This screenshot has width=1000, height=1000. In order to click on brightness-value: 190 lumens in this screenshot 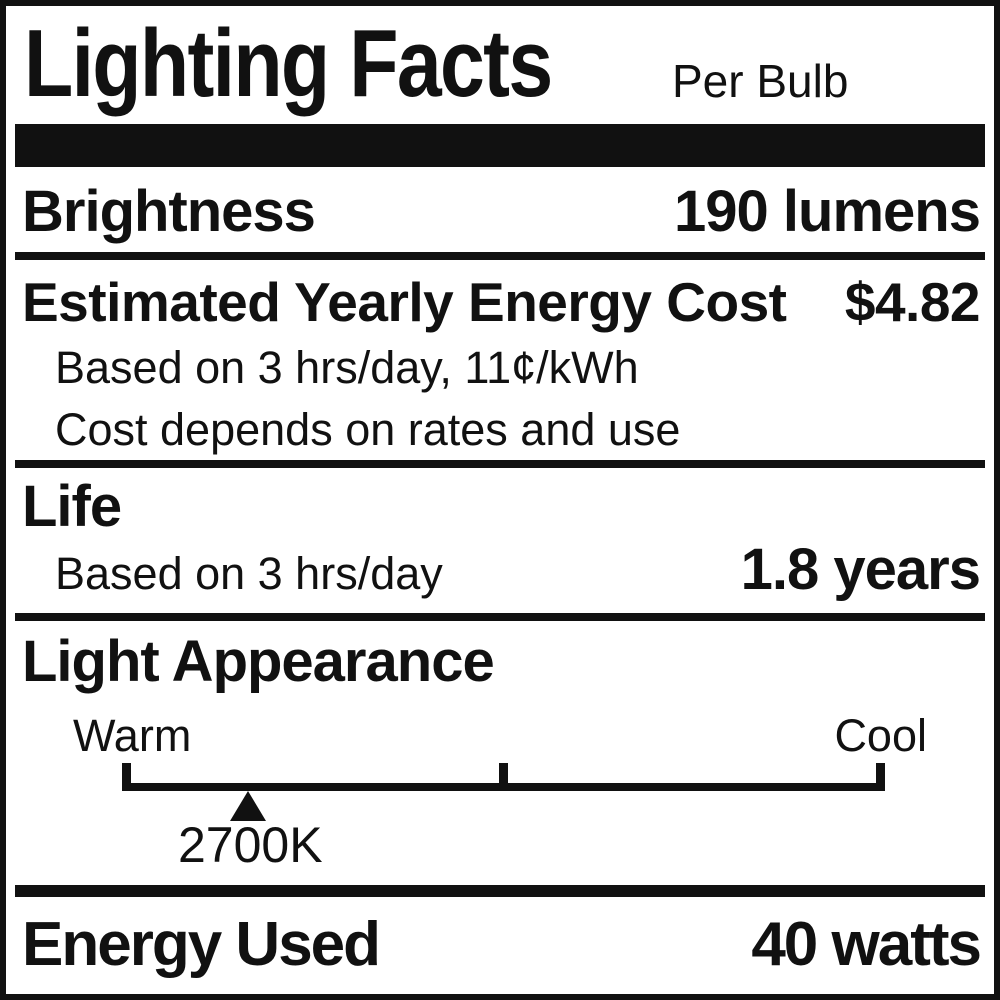, I will do `click(827, 211)`.